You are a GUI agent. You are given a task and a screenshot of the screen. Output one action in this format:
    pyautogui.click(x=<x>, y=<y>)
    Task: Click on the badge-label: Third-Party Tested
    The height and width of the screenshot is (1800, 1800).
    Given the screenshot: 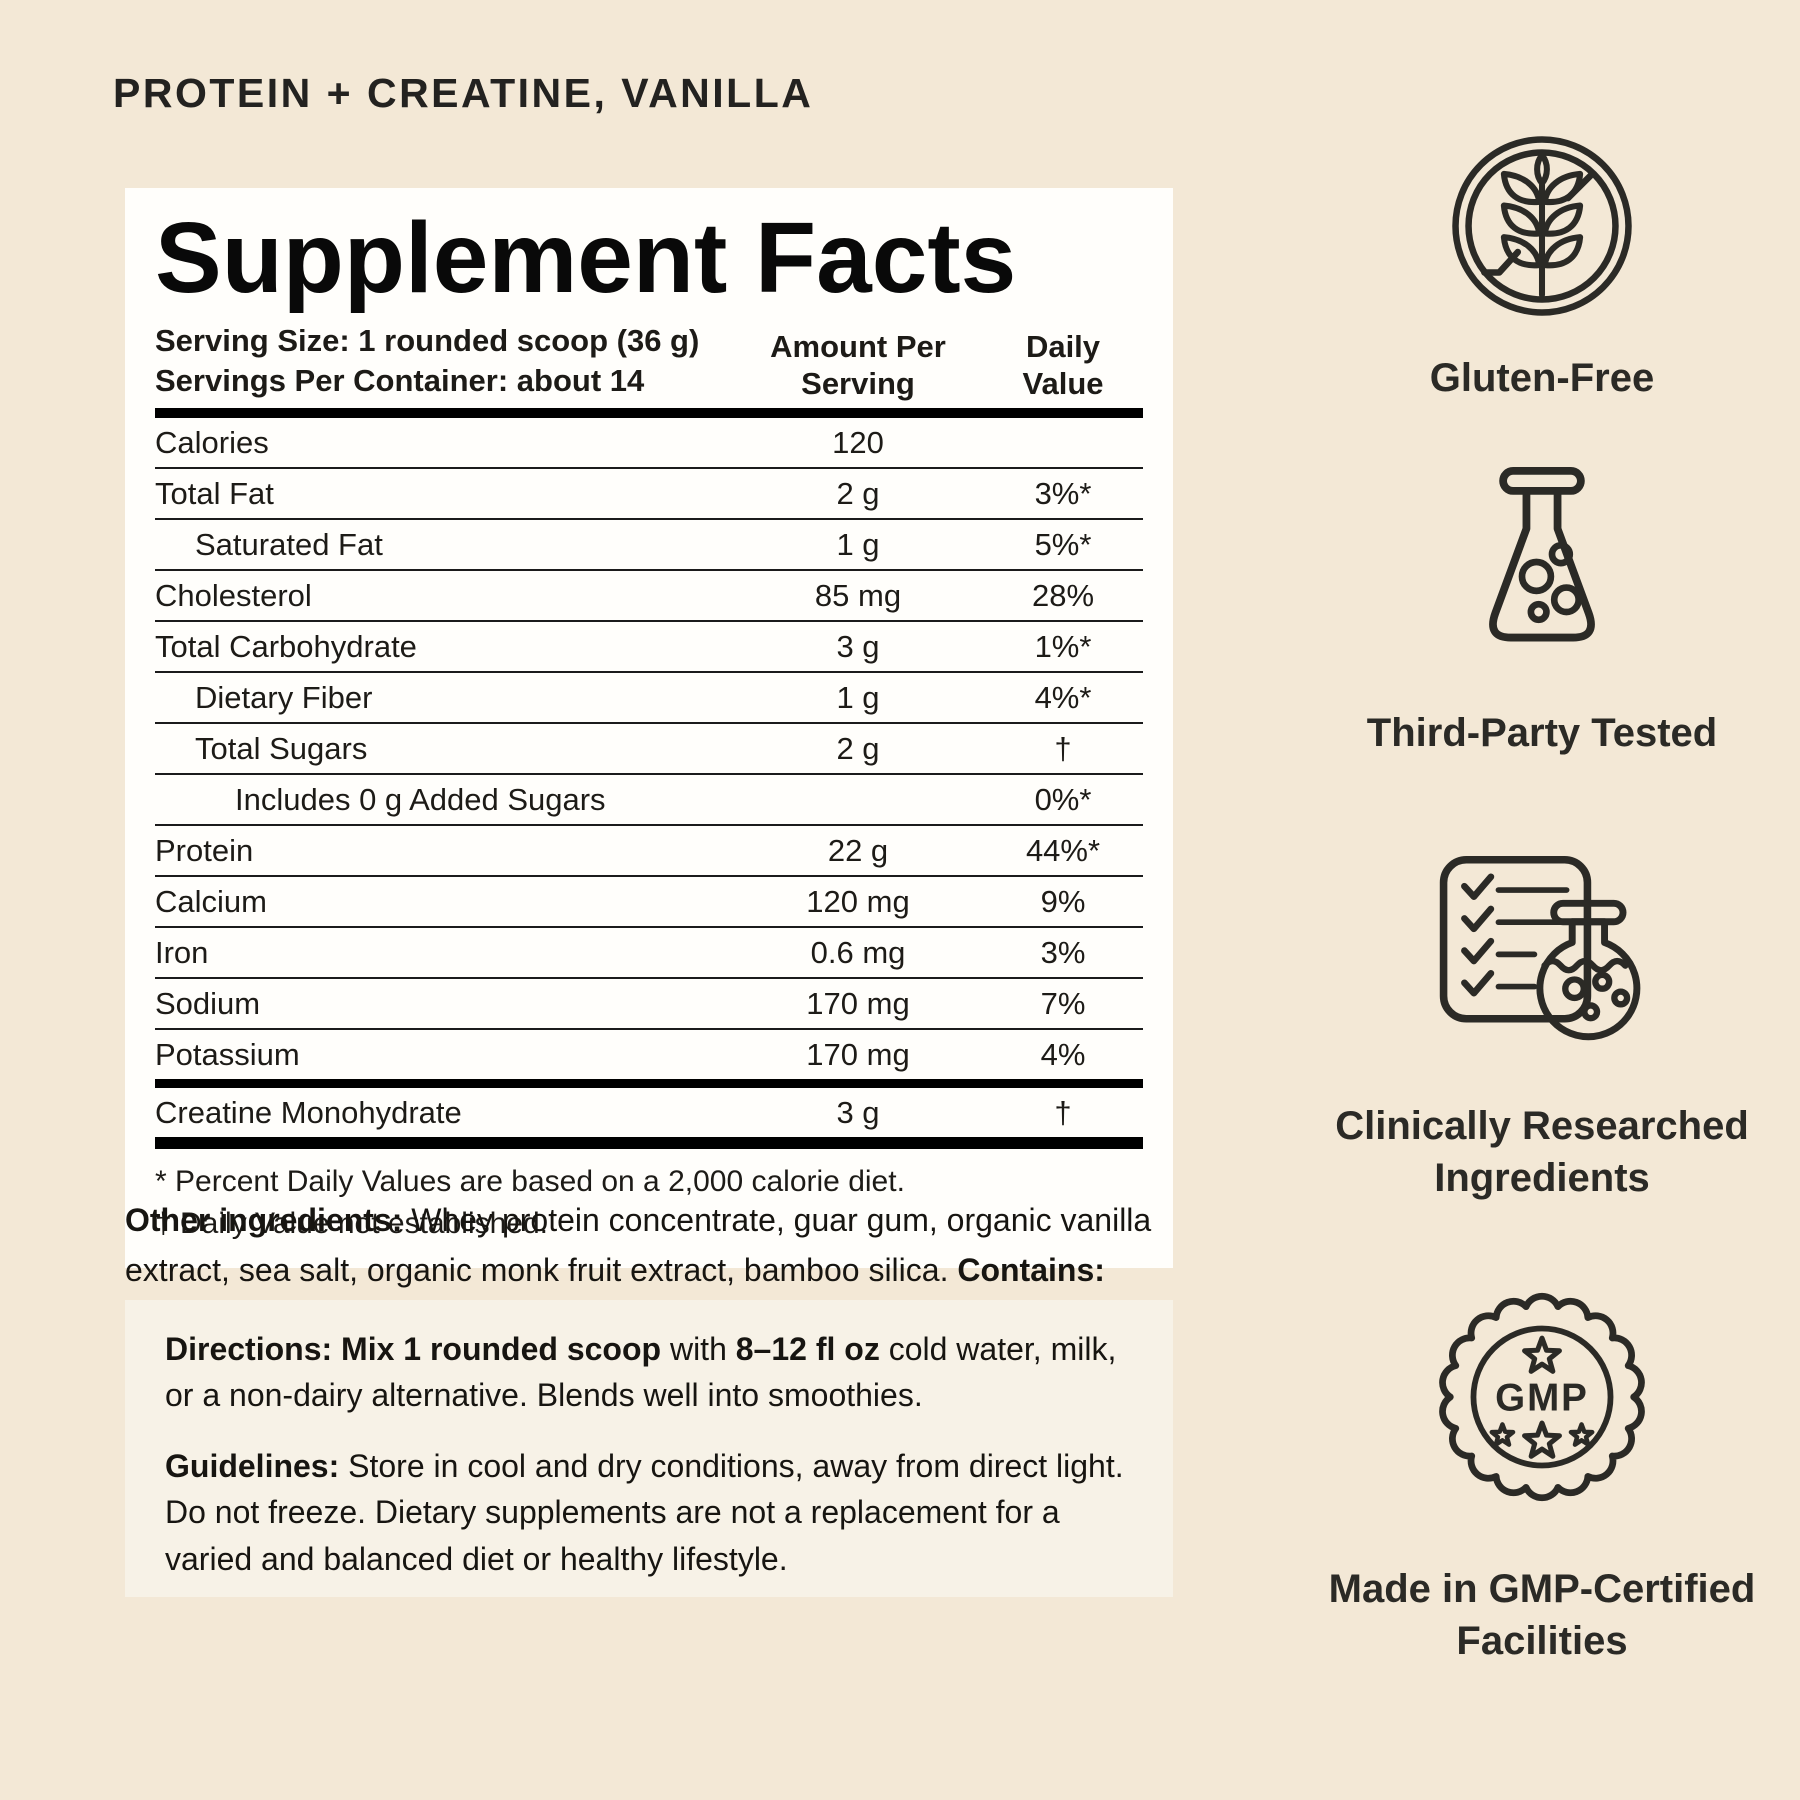 What is the action you would take?
    pyautogui.click(x=1542, y=733)
    